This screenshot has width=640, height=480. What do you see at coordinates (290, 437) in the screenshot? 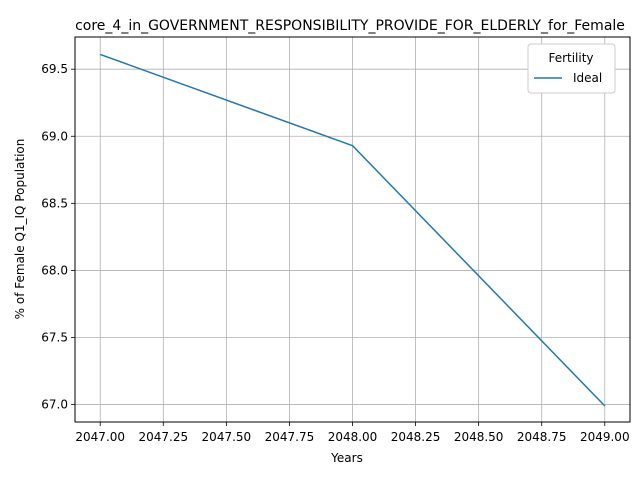
I see `x-tick-label: 2047.75` at bounding box center [290, 437].